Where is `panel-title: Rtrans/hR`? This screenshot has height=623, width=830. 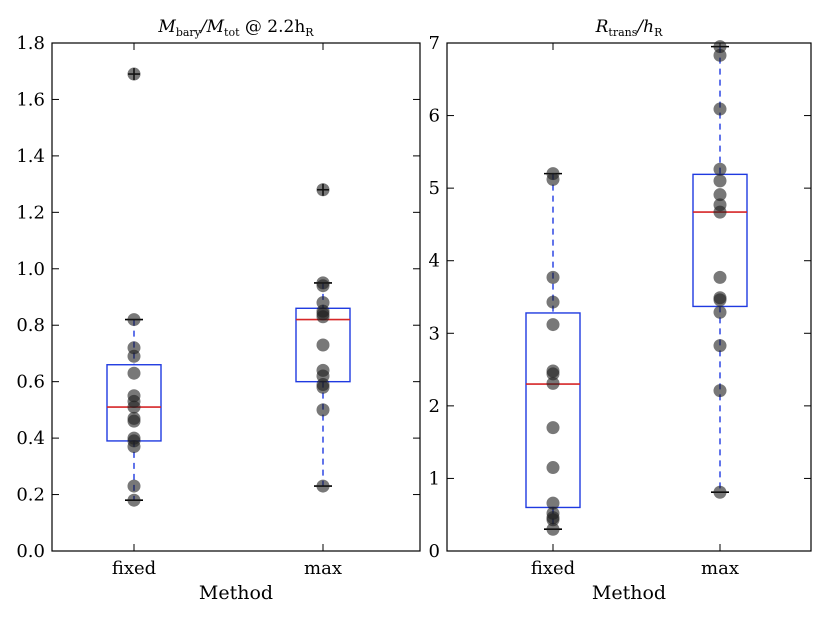 panel-title: Rtrans/hR is located at coordinates (629, 28).